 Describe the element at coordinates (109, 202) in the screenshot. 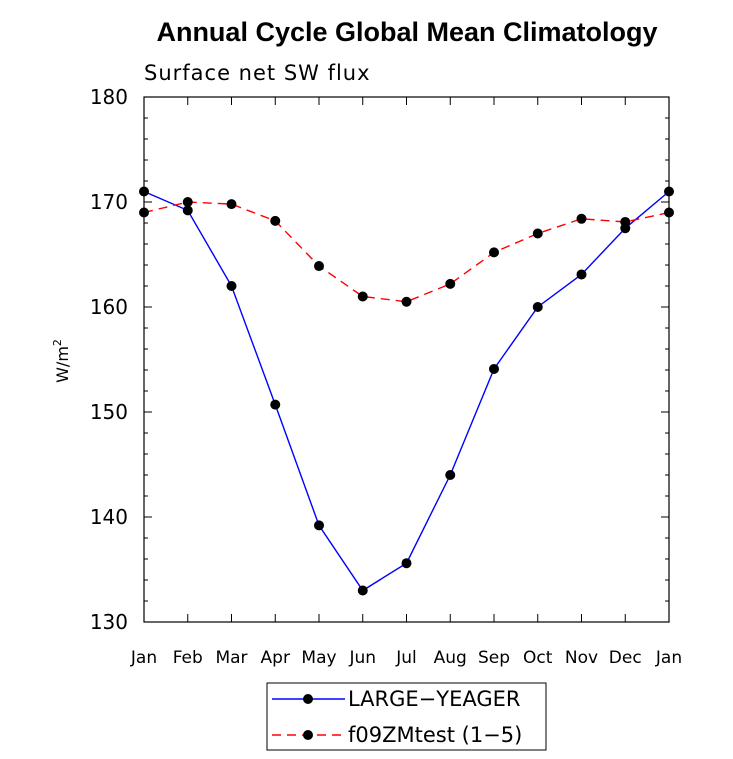

I see `y-tick-label: 170` at that location.